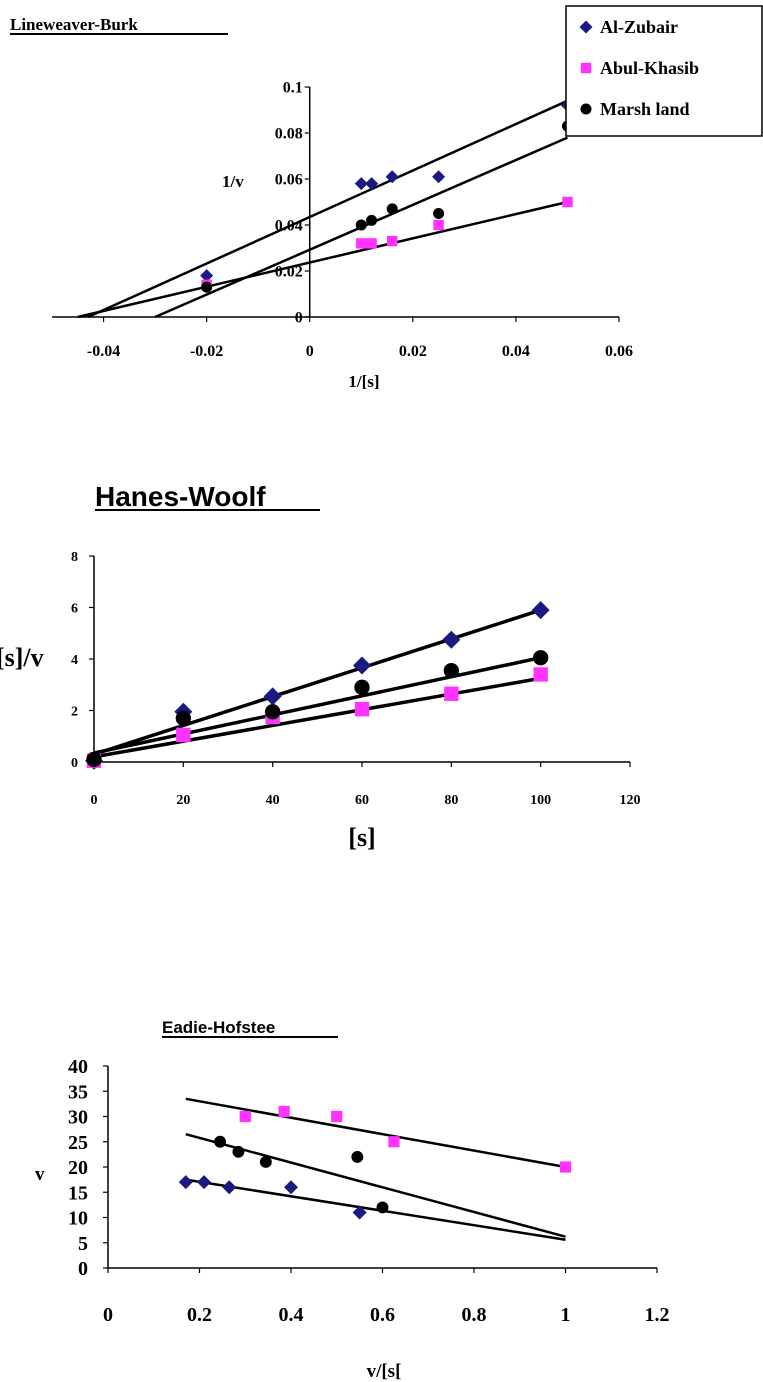 Image resolution: width=763 pixels, height=1382 pixels. What do you see at coordinates (516, 351) in the screenshot?
I see `x-tick-label: 0.04` at bounding box center [516, 351].